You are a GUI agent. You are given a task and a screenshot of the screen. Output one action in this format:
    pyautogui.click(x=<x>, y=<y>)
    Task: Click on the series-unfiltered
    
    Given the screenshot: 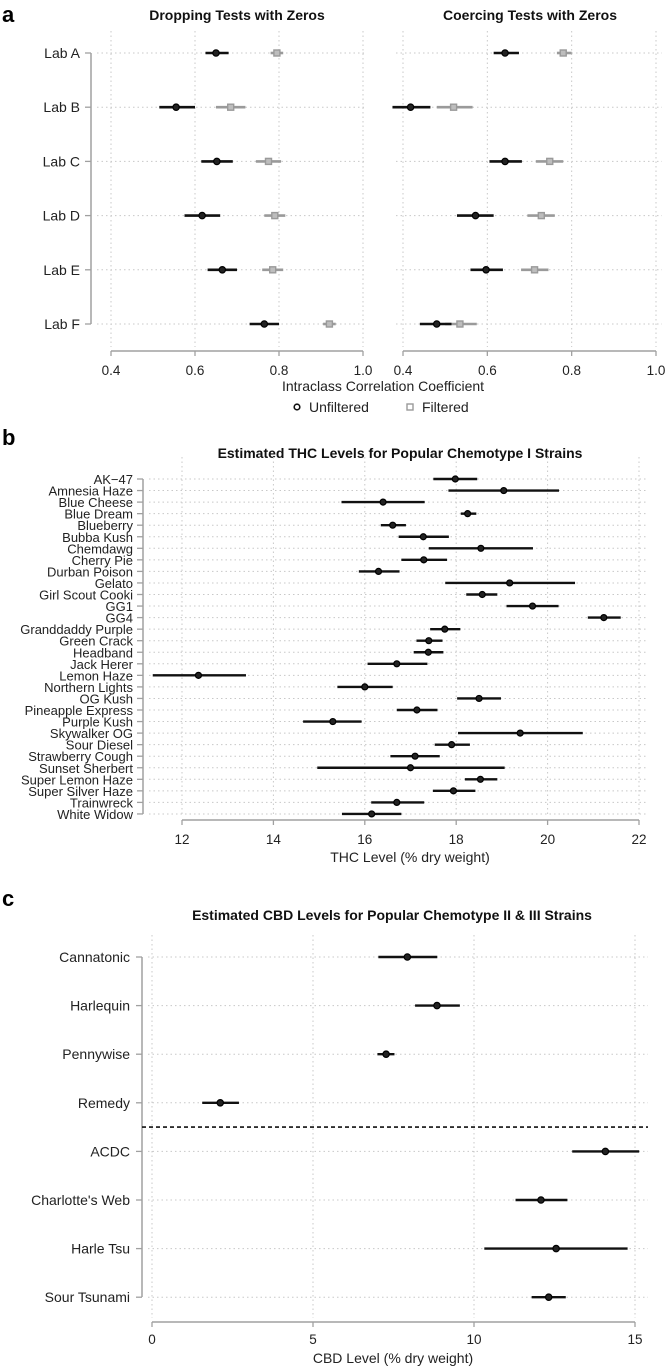 What is the action you would take?
    pyautogui.click(x=457, y=188)
    